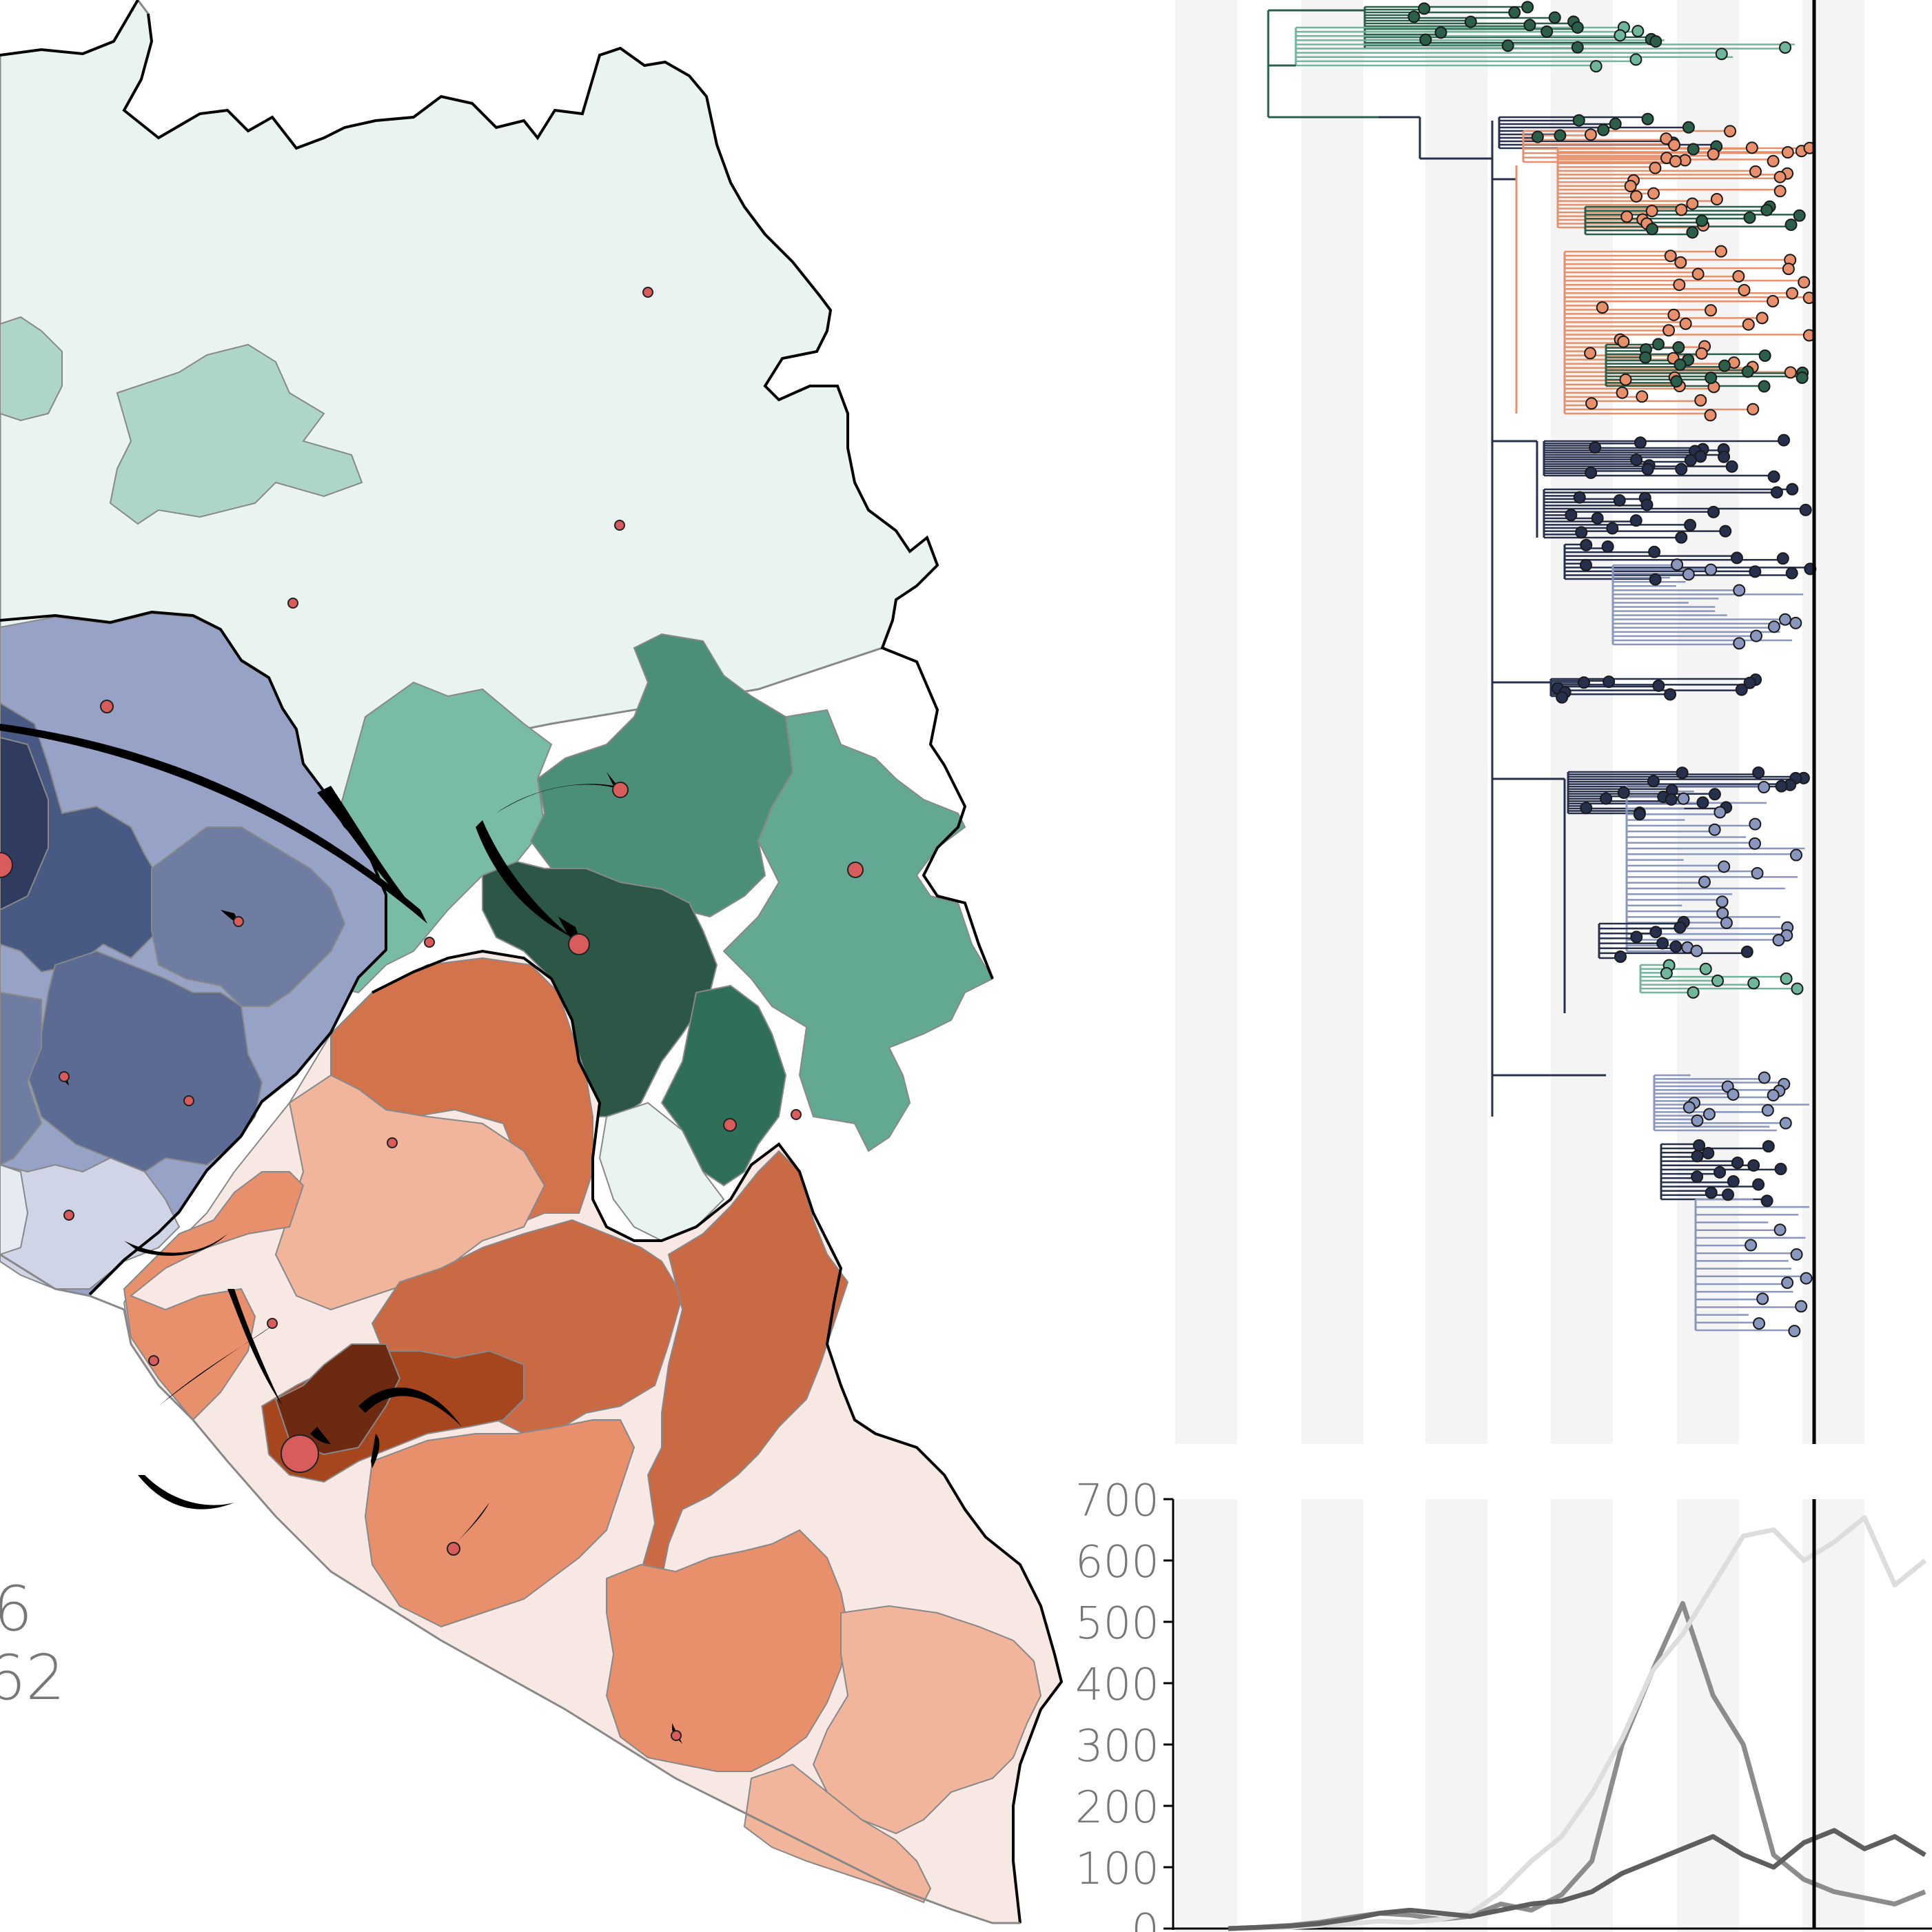  I want to click on chart-background-bands, so click(1519, 1715).